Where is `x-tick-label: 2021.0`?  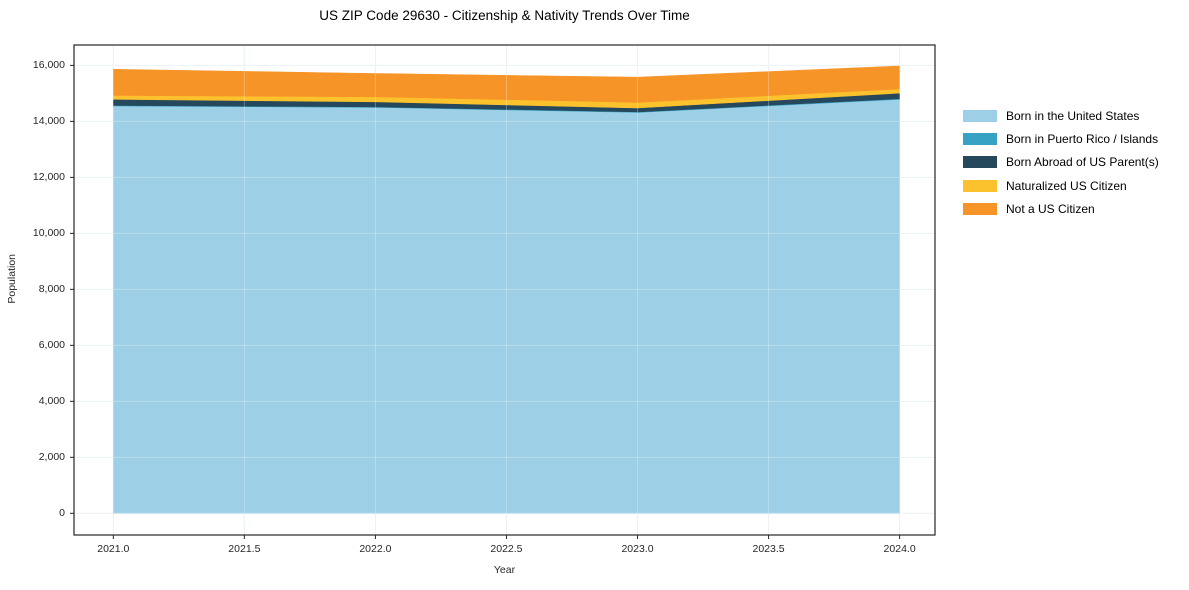 x-tick-label: 2021.0 is located at coordinates (113, 549).